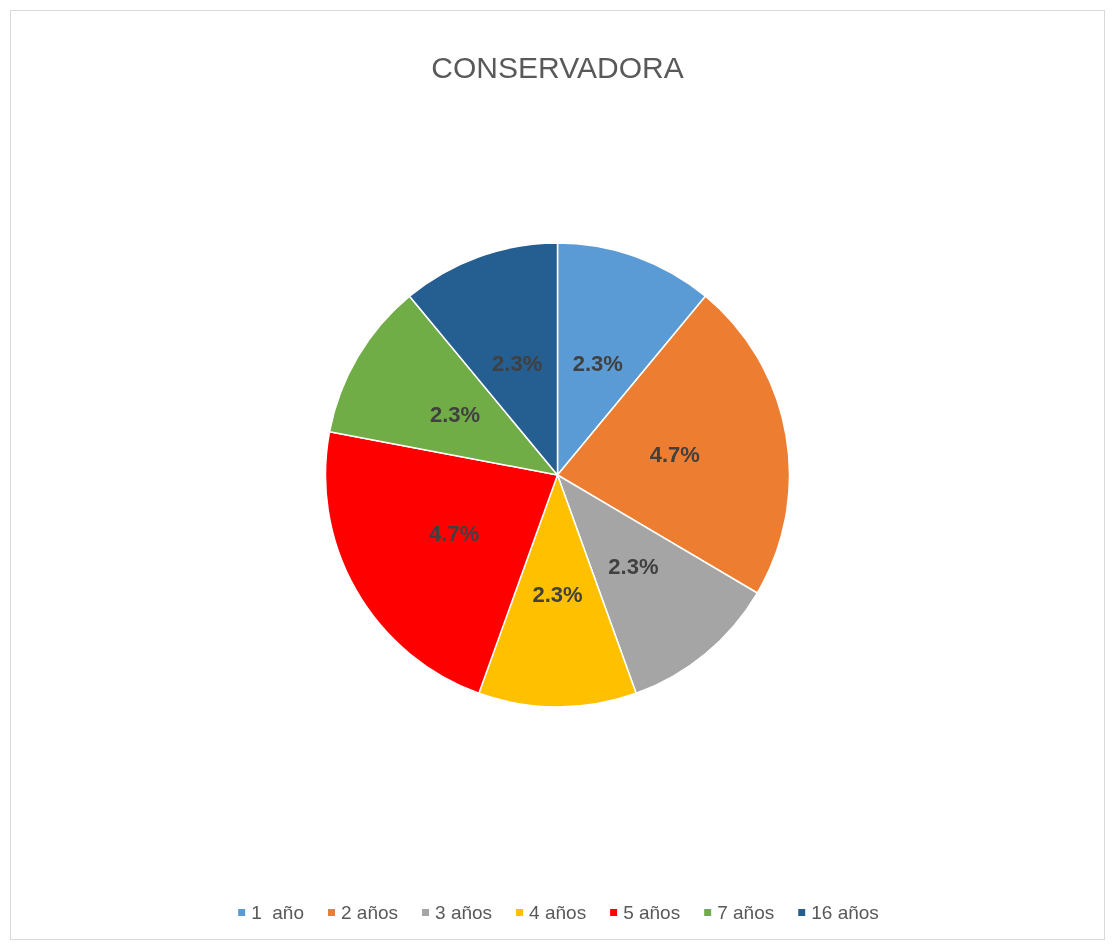 The height and width of the screenshot is (952, 1115). Describe the element at coordinates (369, 912) in the screenshot. I see `legend-label: 2 años` at that location.